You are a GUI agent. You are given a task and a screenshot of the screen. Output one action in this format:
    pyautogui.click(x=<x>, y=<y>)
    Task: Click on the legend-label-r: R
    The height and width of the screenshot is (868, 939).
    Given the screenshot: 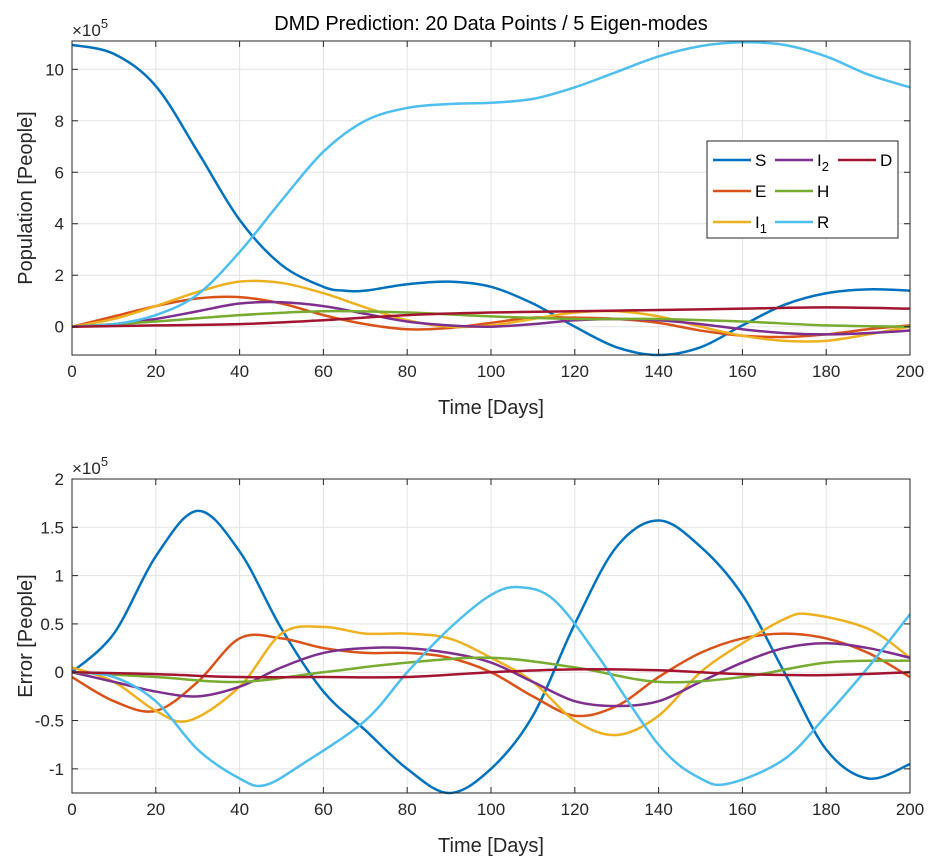 What is the action you would take?
    pyautogui.click(x=823, y=222)
    